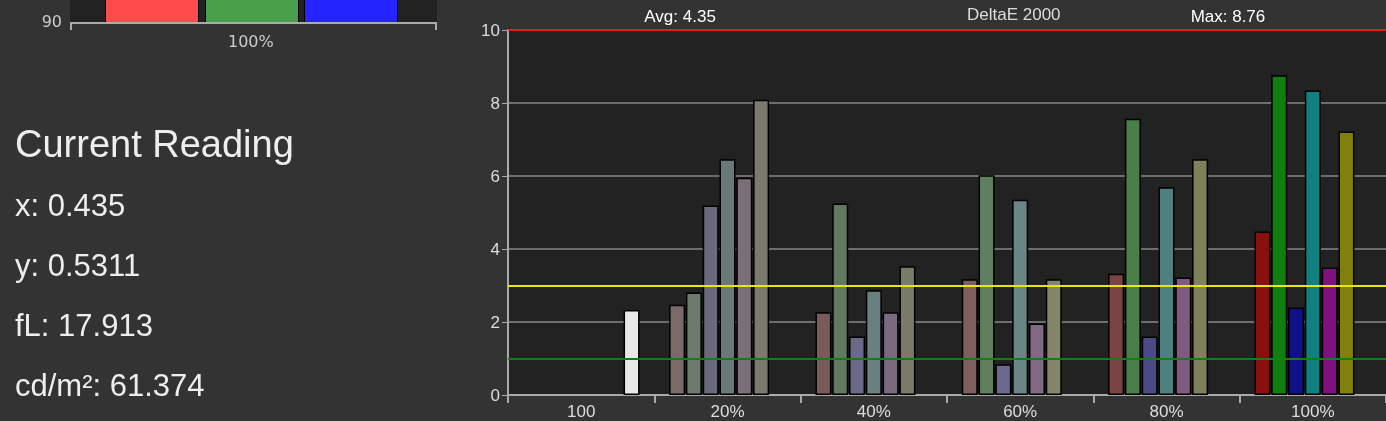 The height and width of the screenshot is (421, 1386). Describe the element at coordinates (1228, 16) in the screenshot. I see `text: Max: 8.76` at that location.